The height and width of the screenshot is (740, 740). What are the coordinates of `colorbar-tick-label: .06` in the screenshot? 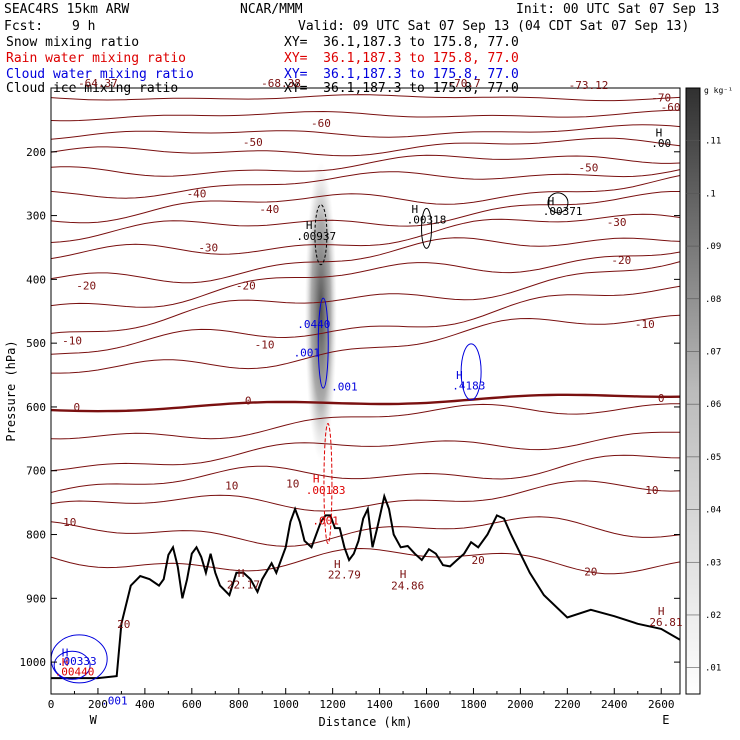 It's located at (713, 405).